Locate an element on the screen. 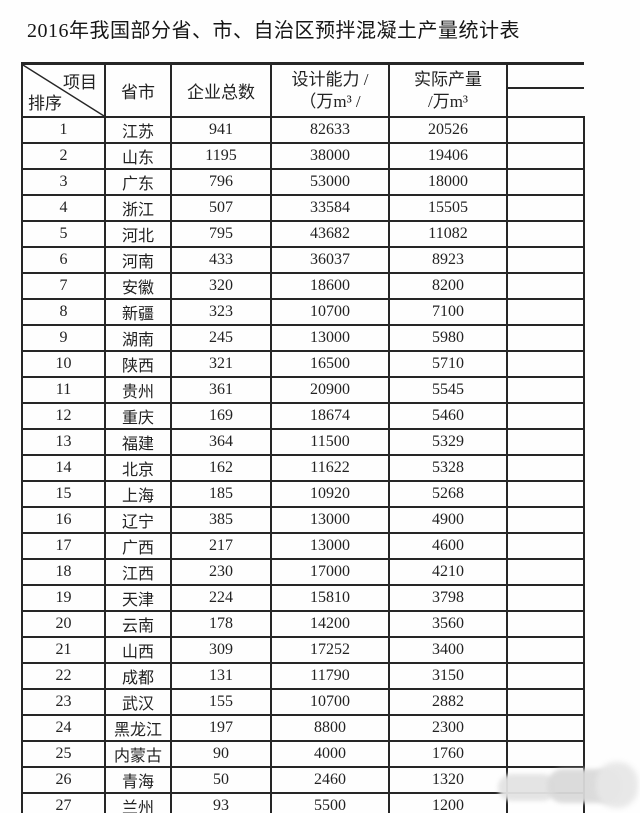 The image size is (640, 813). cell-output: 4900 is located at coordinates (448, 520).